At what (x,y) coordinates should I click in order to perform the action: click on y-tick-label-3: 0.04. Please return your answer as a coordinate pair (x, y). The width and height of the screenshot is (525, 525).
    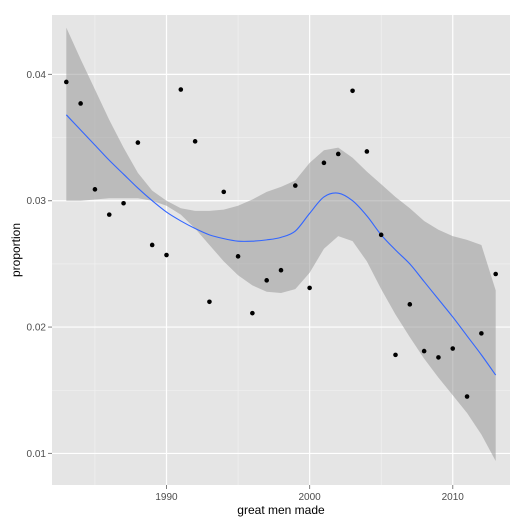
    Looking at the image, I should click on (37, 75).